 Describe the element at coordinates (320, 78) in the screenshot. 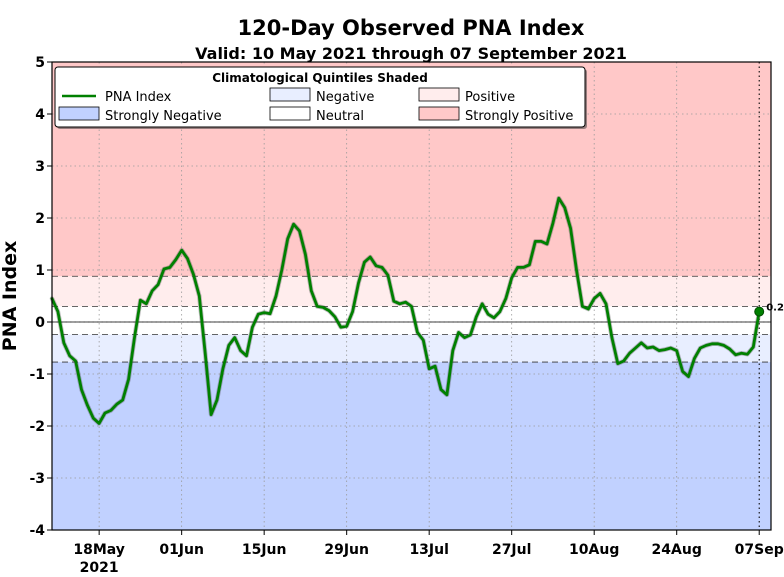

I see `legend-title: Climatological Quintiles Shaded` at that location.